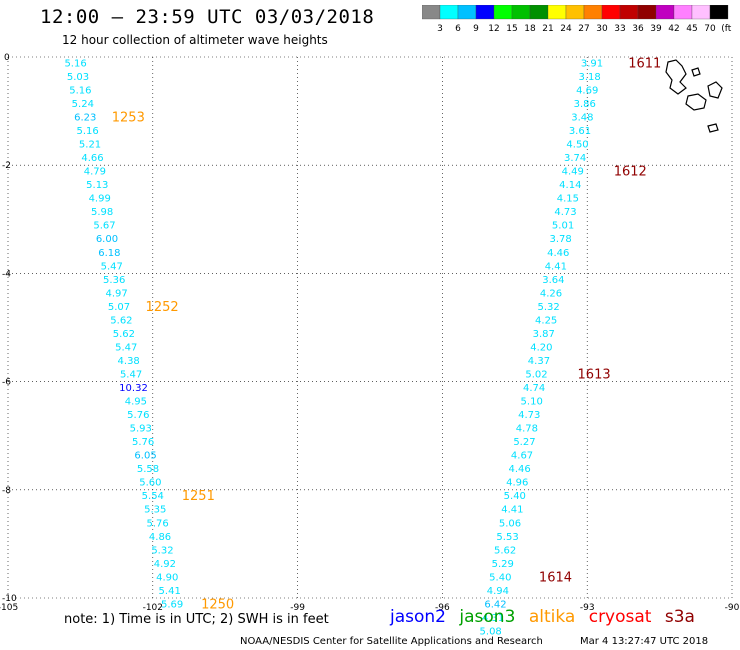 The image size is (740, 650). What do you see at coordinates (100, 199) in the screenshot?
I see `wave-height-value: 4.99` at bounding box center [100, 199].